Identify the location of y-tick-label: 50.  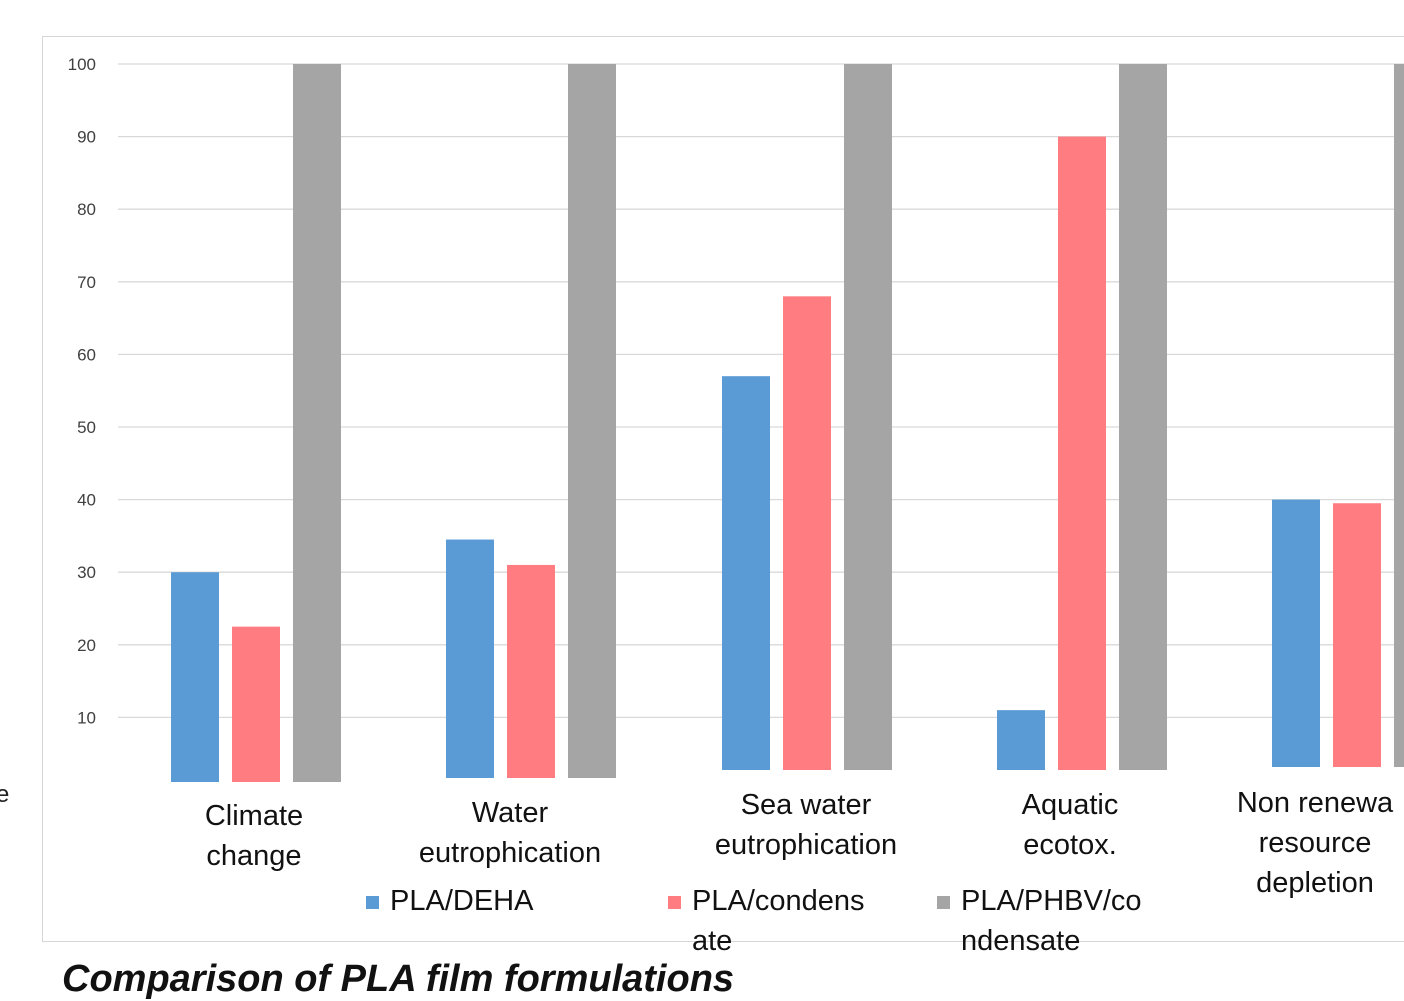
(86, 427).